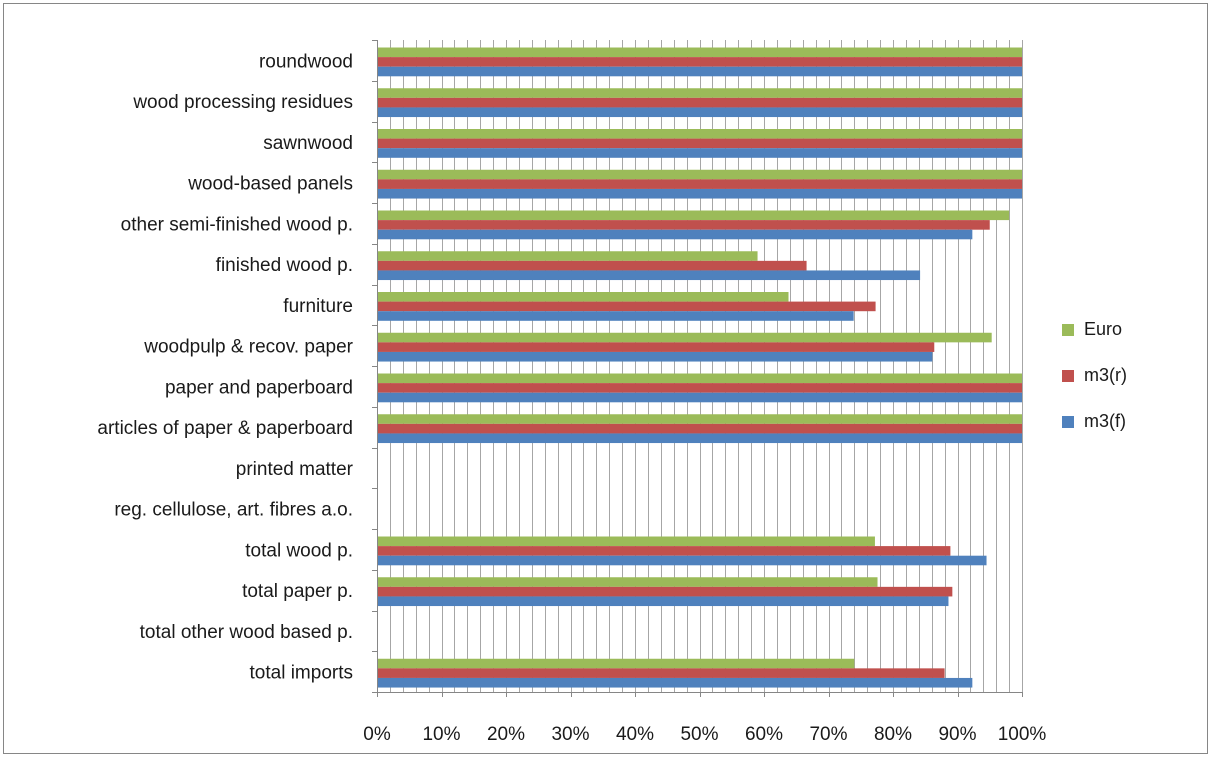 The image size is (1212, 758). I want to click on x-tick-label: 0%, so click(377, 734).